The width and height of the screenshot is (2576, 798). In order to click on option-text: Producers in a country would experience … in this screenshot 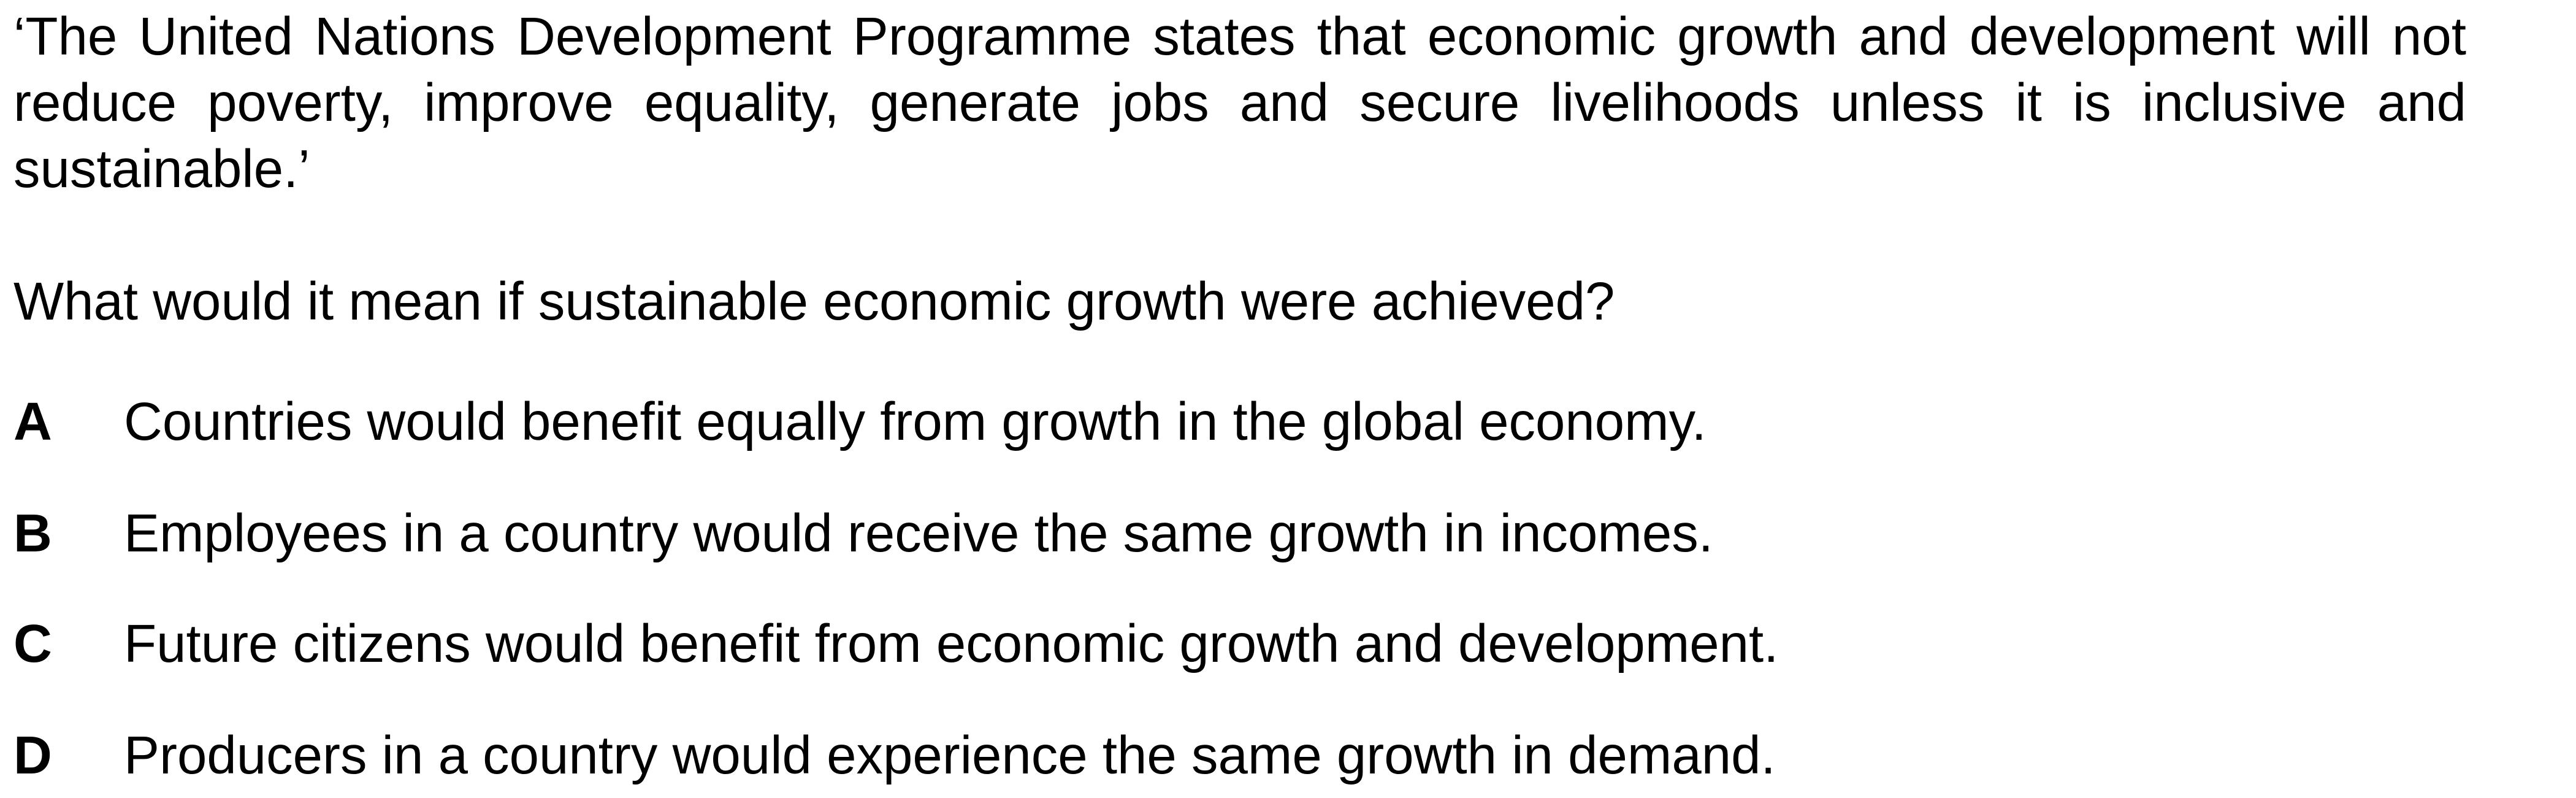, I will do `click(950, 755)`.